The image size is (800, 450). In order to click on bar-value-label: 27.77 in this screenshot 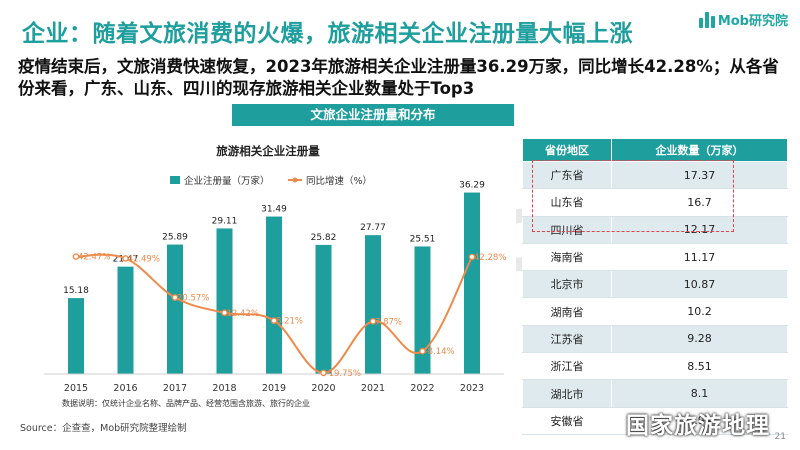, I will do `click(373, 228)`.